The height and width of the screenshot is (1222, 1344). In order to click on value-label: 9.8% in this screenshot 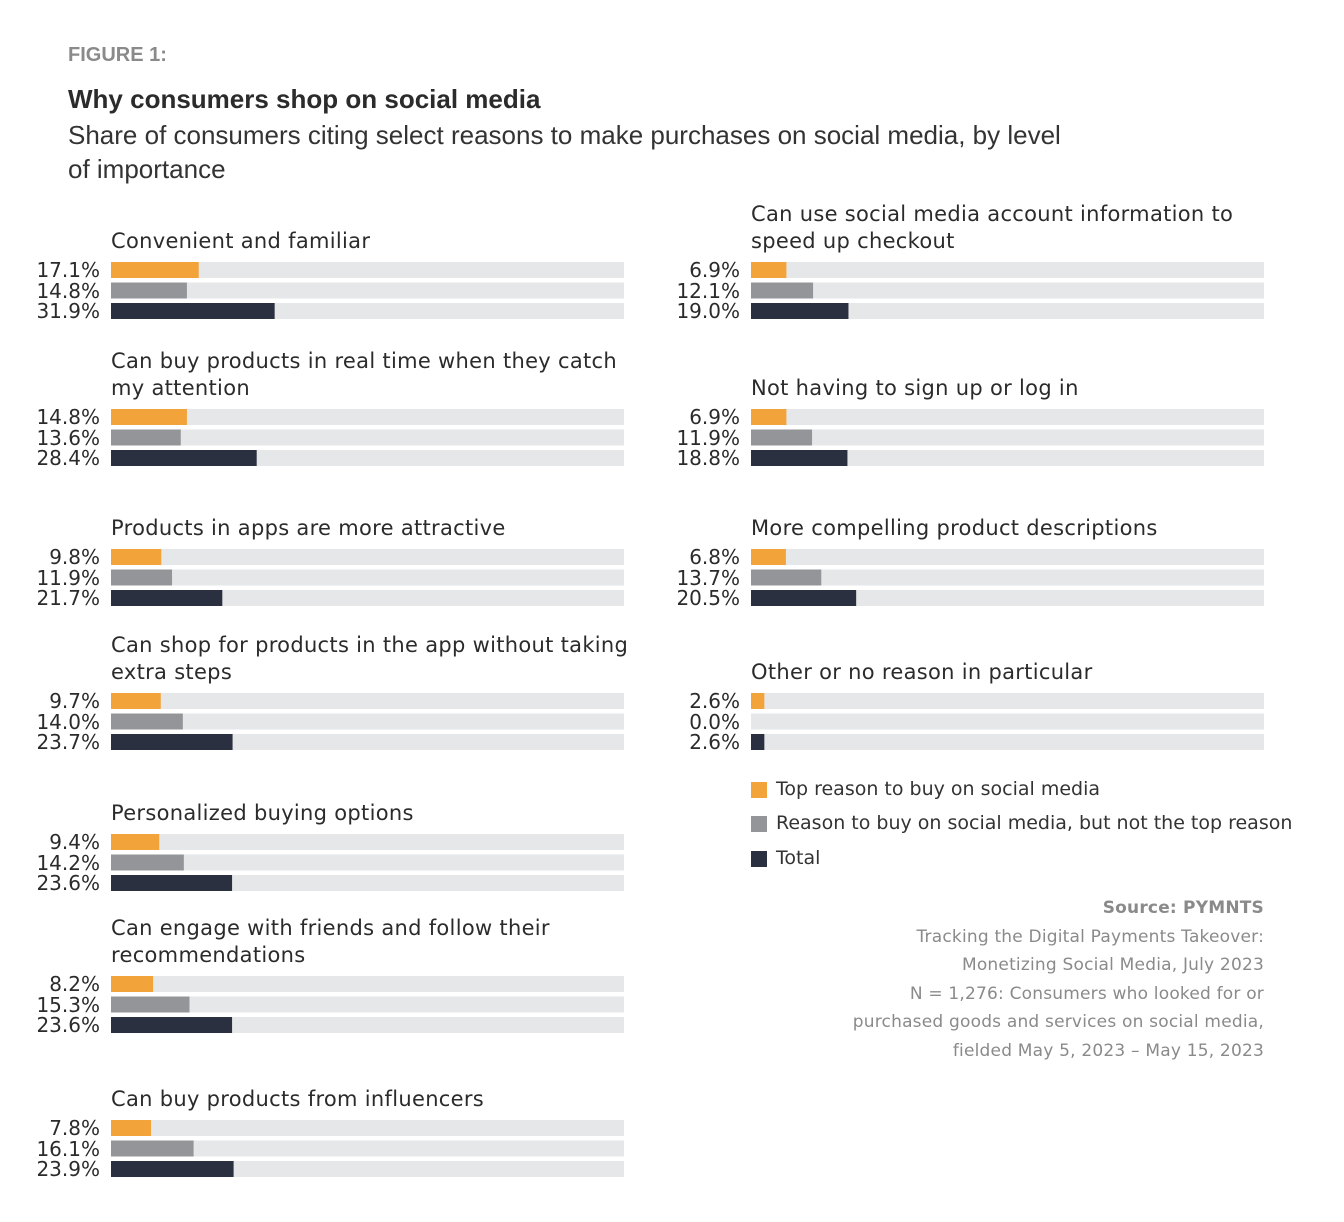, I will do `click(74, 557)`.